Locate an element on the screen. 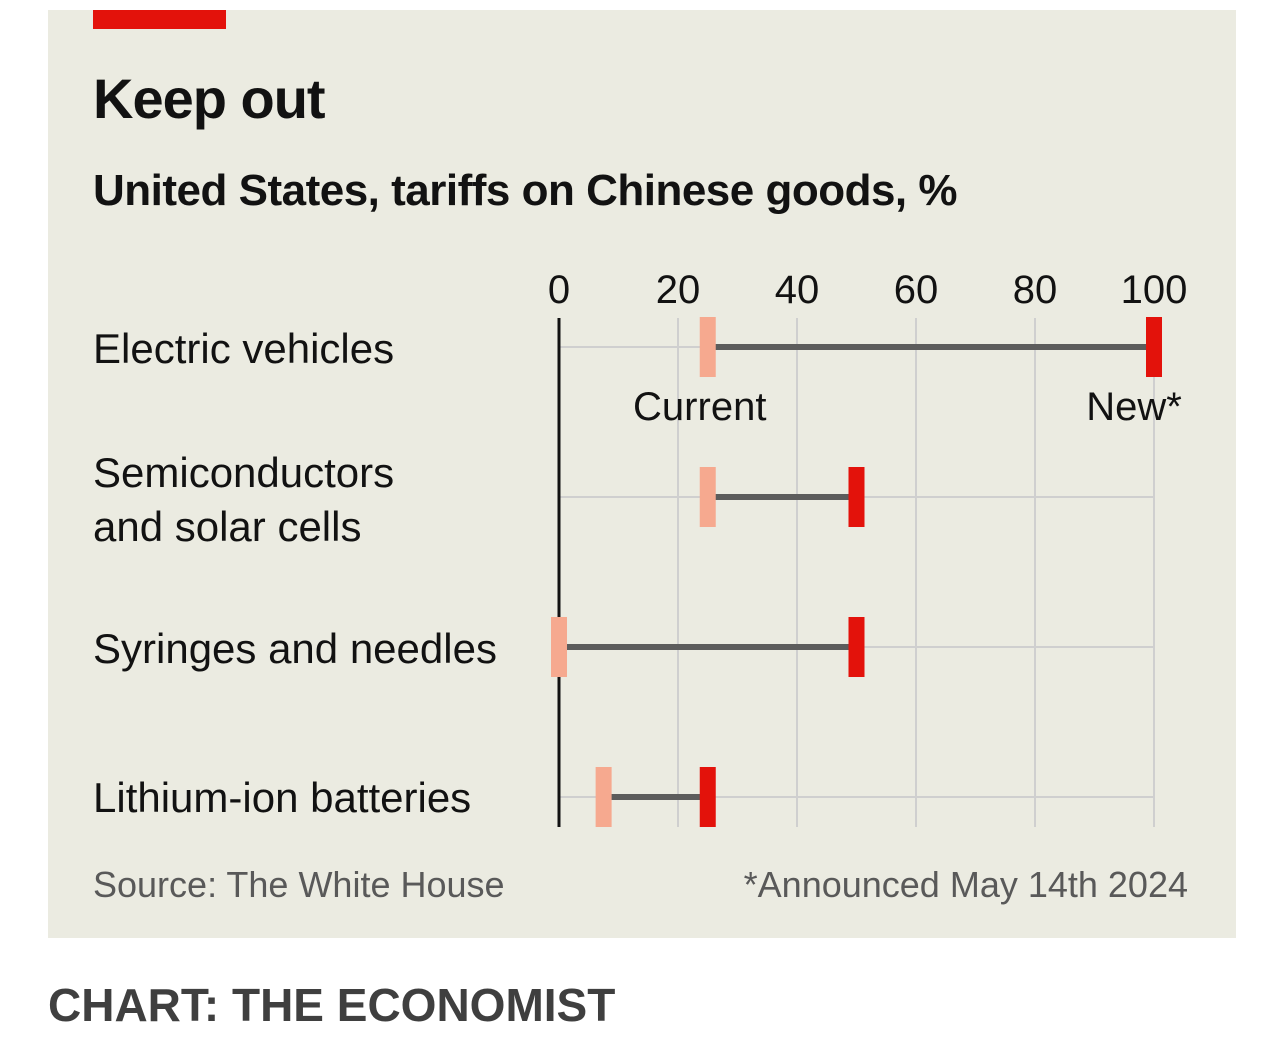 Image resolution: width=1284 pixels, height=1043 pixels. series-label-new: New* is located at coordinates (1134, 407).